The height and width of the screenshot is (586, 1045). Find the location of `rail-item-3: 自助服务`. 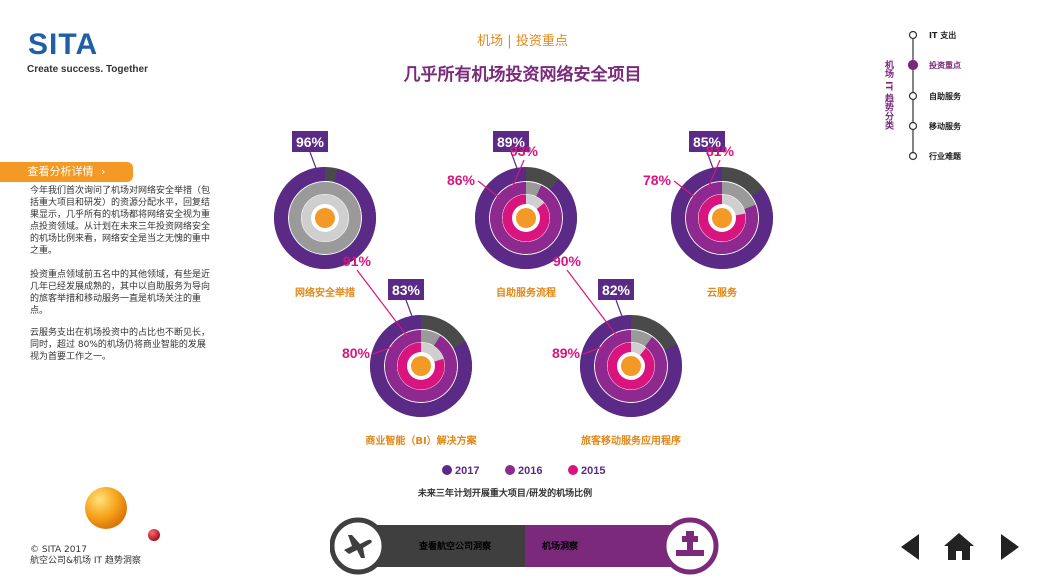

rail-item-3: 自助服务 is located at coordinates (935, 96).